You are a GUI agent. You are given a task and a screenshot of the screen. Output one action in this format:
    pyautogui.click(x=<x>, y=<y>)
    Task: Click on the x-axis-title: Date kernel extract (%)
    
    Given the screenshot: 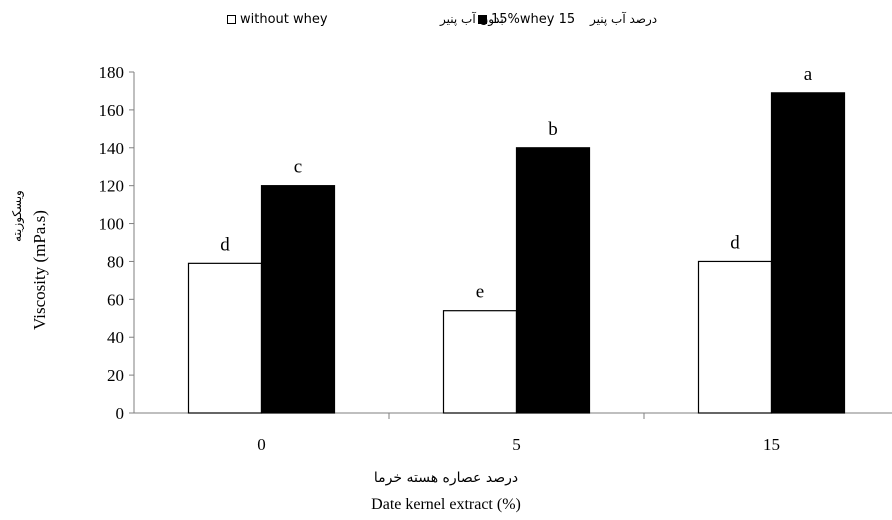 What is the action you would take?
    pyautogui.click(x=446, y=504)
    